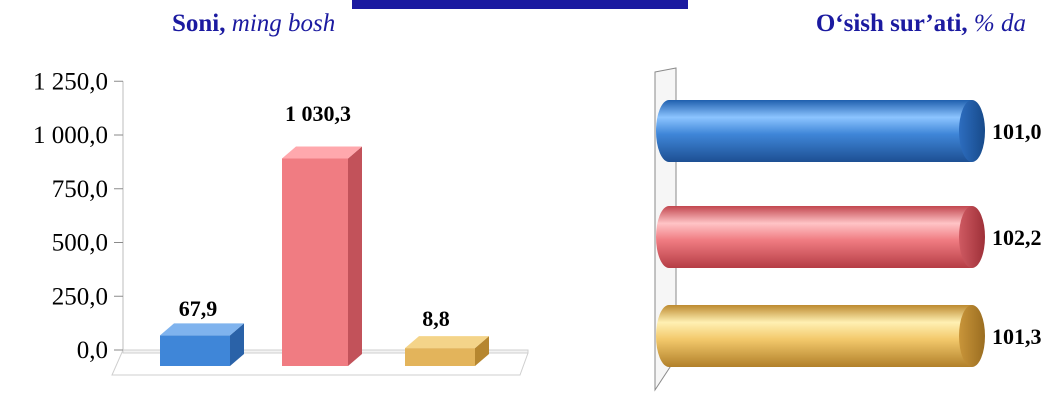 The image size is (1048, 394). Describe the element at coordinates (283, 23) in the screenshot. I see `left-title-italic: ming bosh` at that location.